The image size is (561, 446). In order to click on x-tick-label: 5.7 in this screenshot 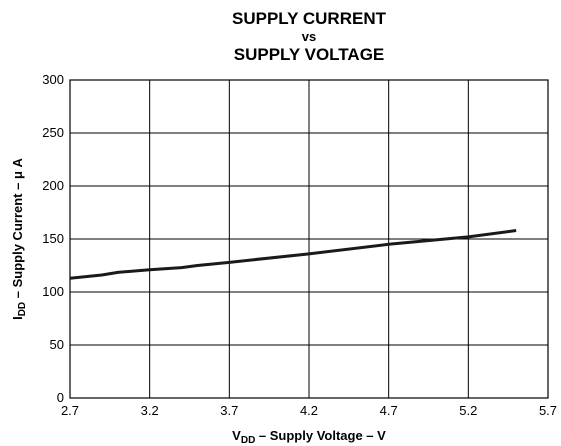, I will do `click(548, 410)`.